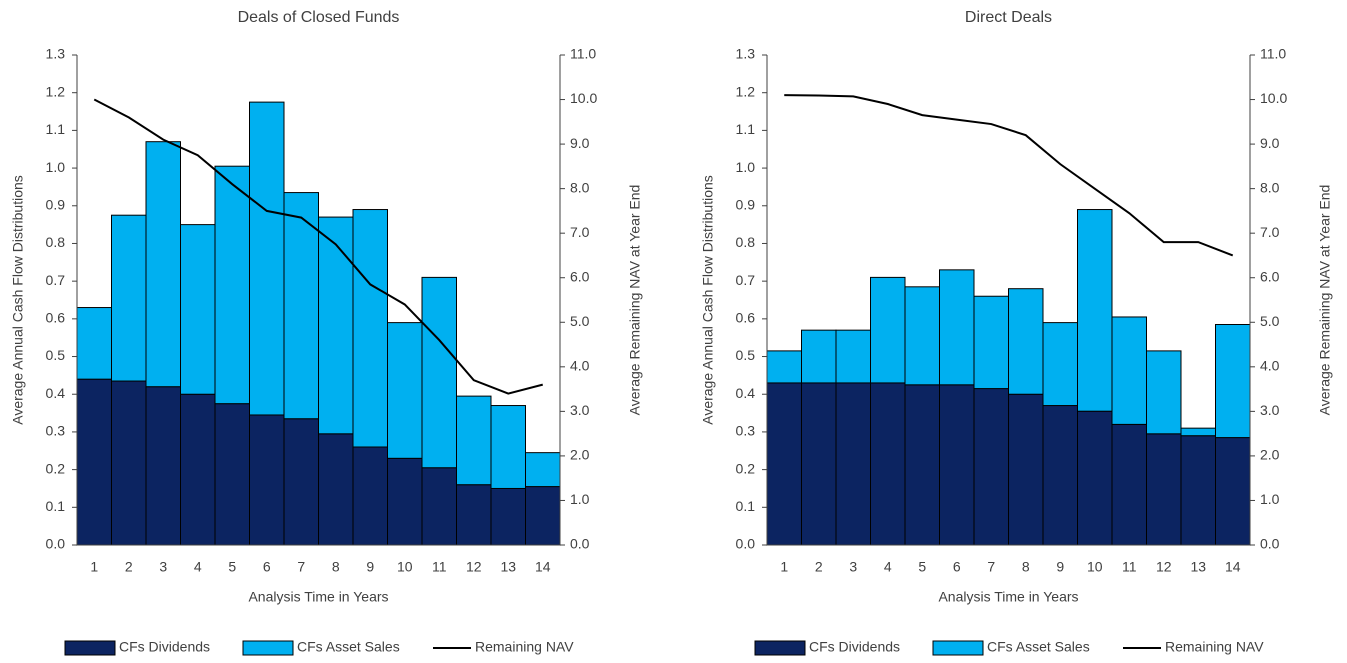 This screenshot has height=663, width=1347. Describe the element at coordinates (56, 204) in the screenshot. I see `y-tick-label: 0.9` at that location.